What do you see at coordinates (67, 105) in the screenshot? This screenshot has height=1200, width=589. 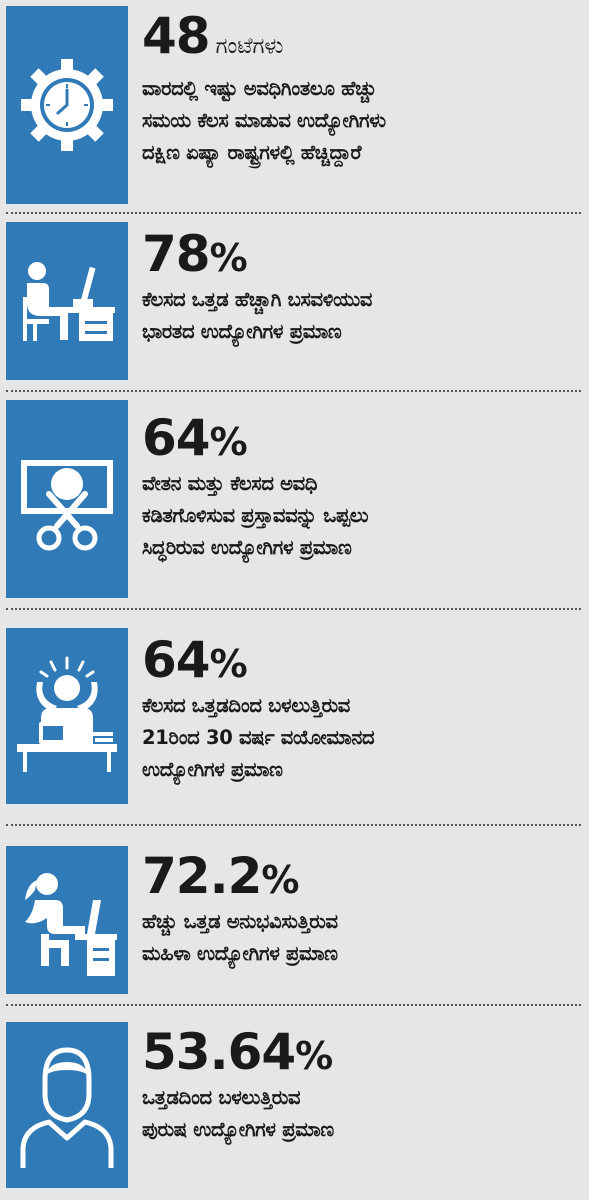 I see `gear-clock-icon` at bounding box center [67, 105].